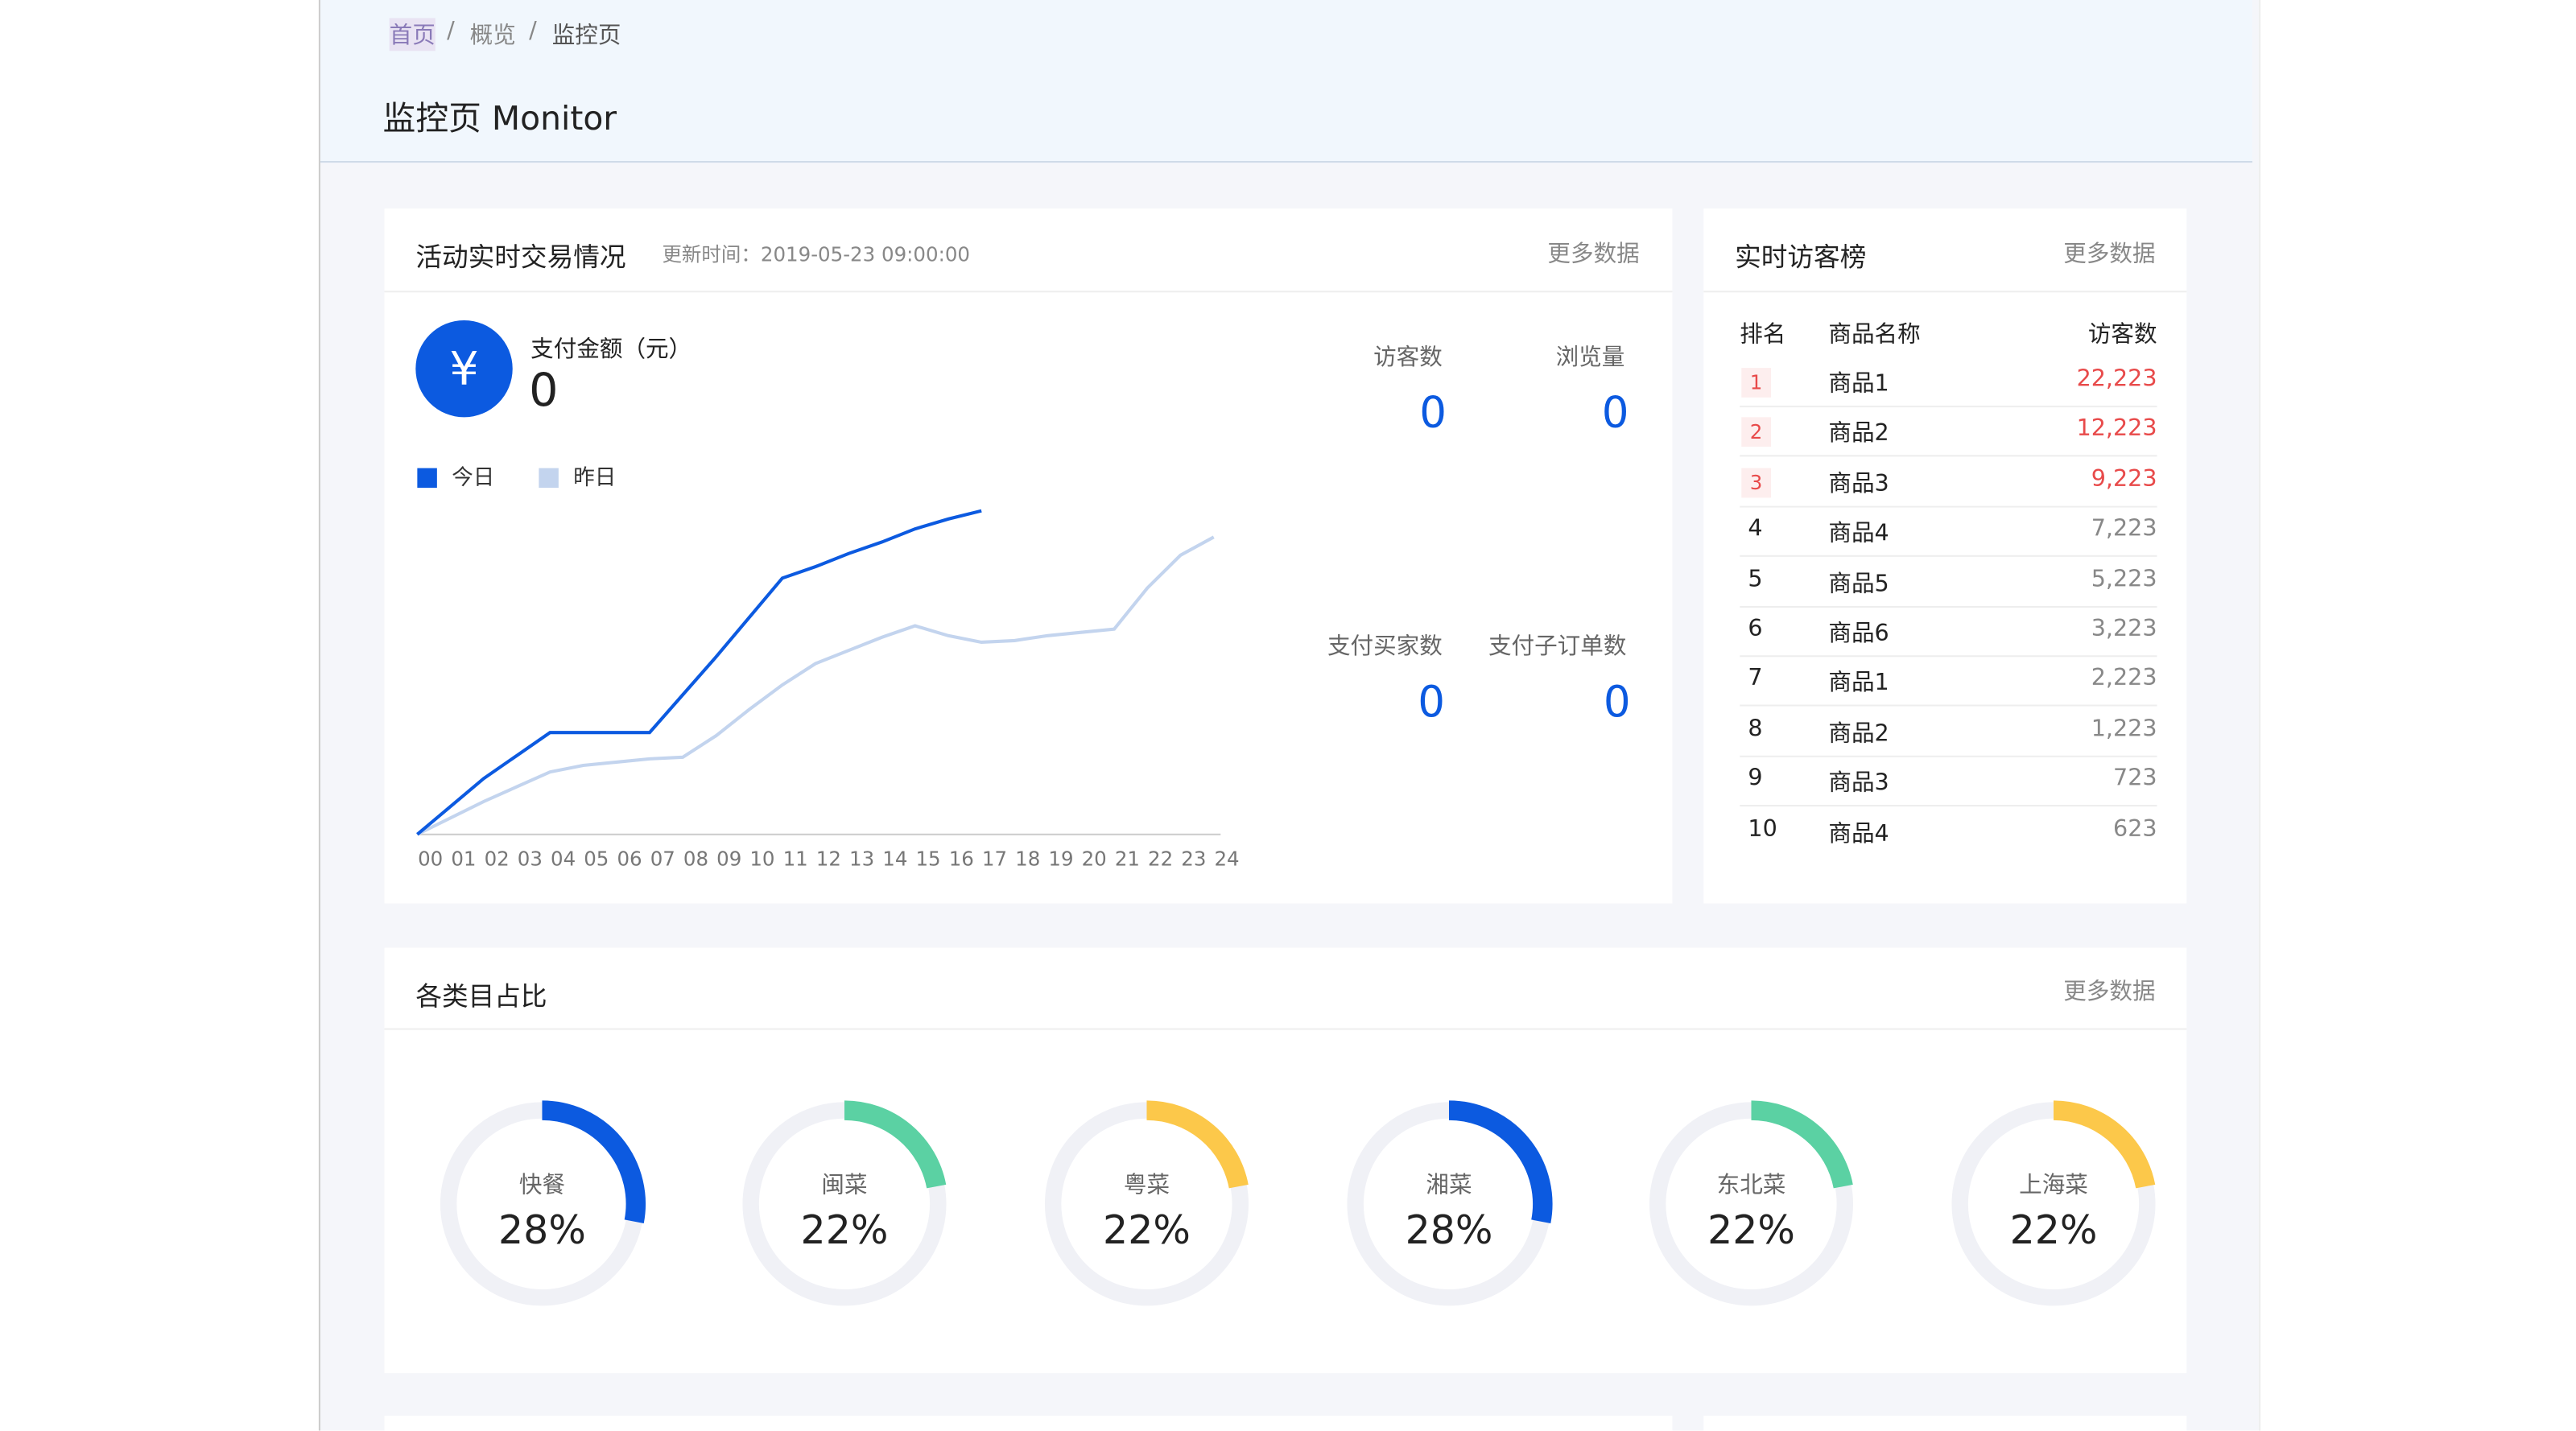  I want to click on visitor-count: 1,223, so click(2124, 729).